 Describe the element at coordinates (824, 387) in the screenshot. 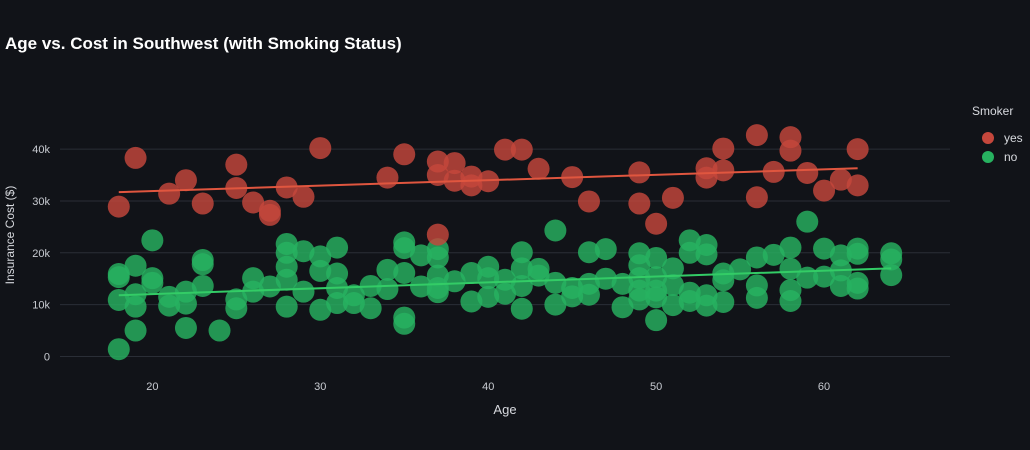

I see `x-tick-label: 60` at that location.